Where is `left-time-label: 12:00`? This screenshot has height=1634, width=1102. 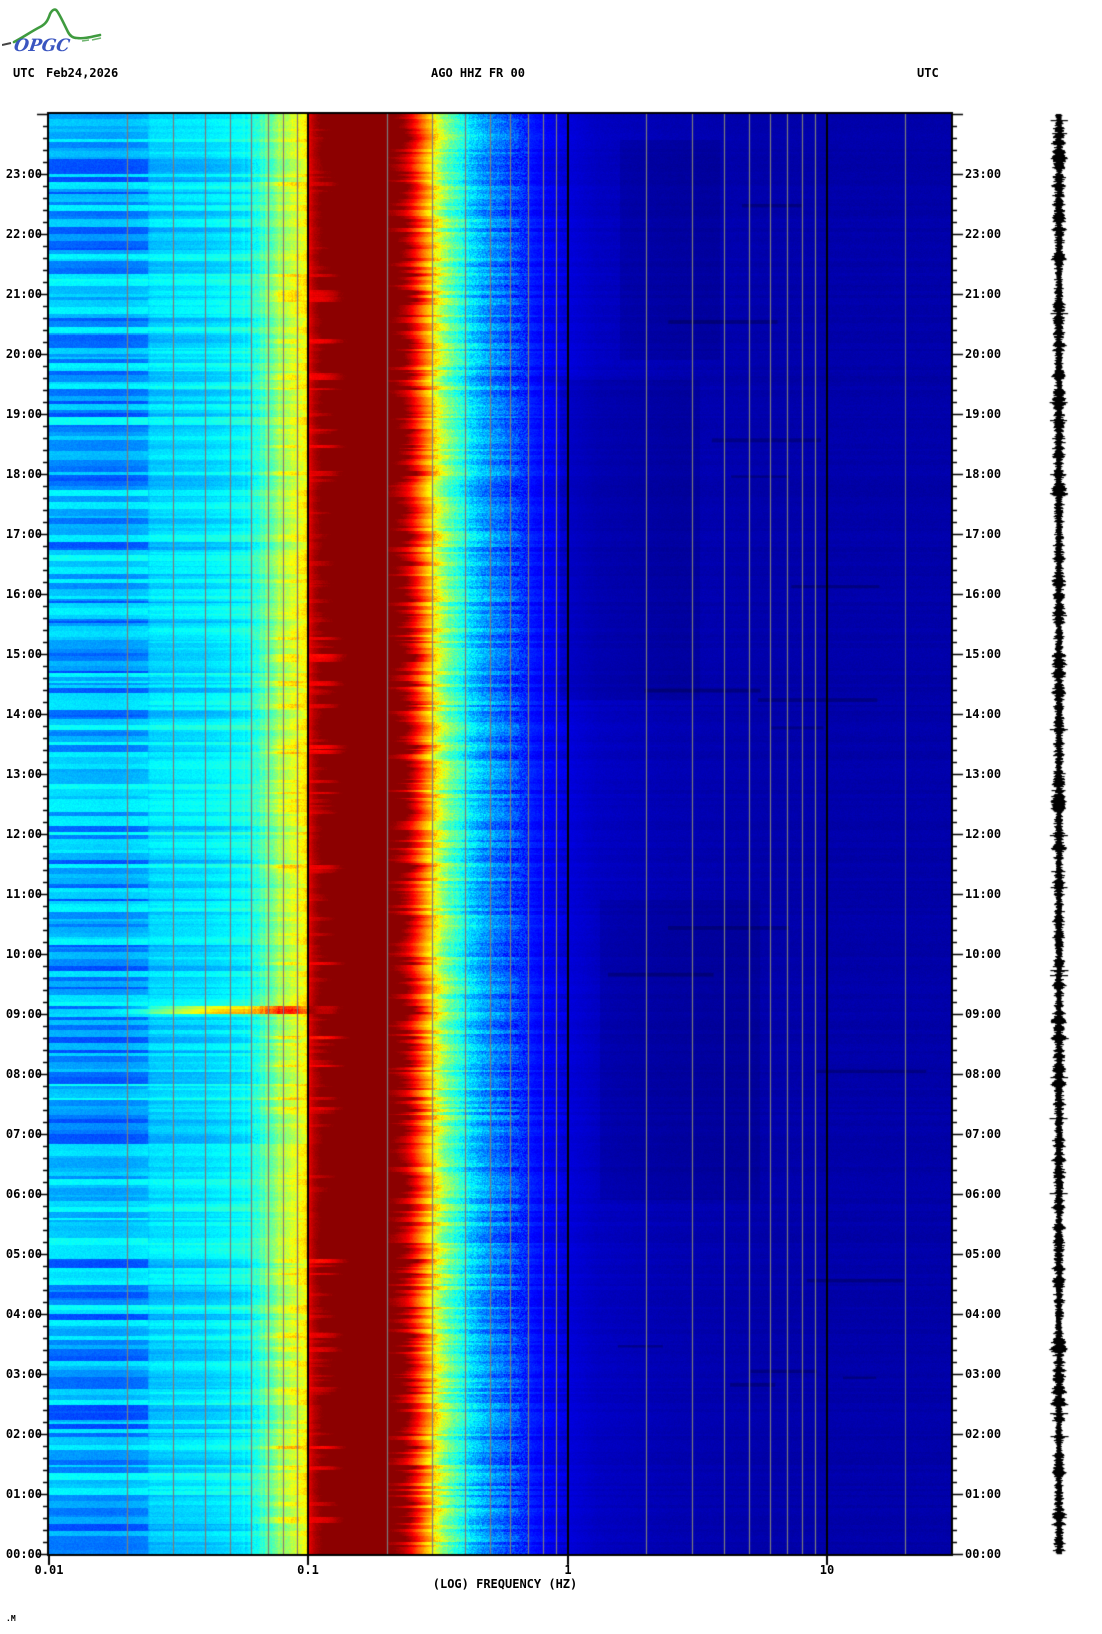
left-time-label: 12:00 is located at coordinates (23, 834).